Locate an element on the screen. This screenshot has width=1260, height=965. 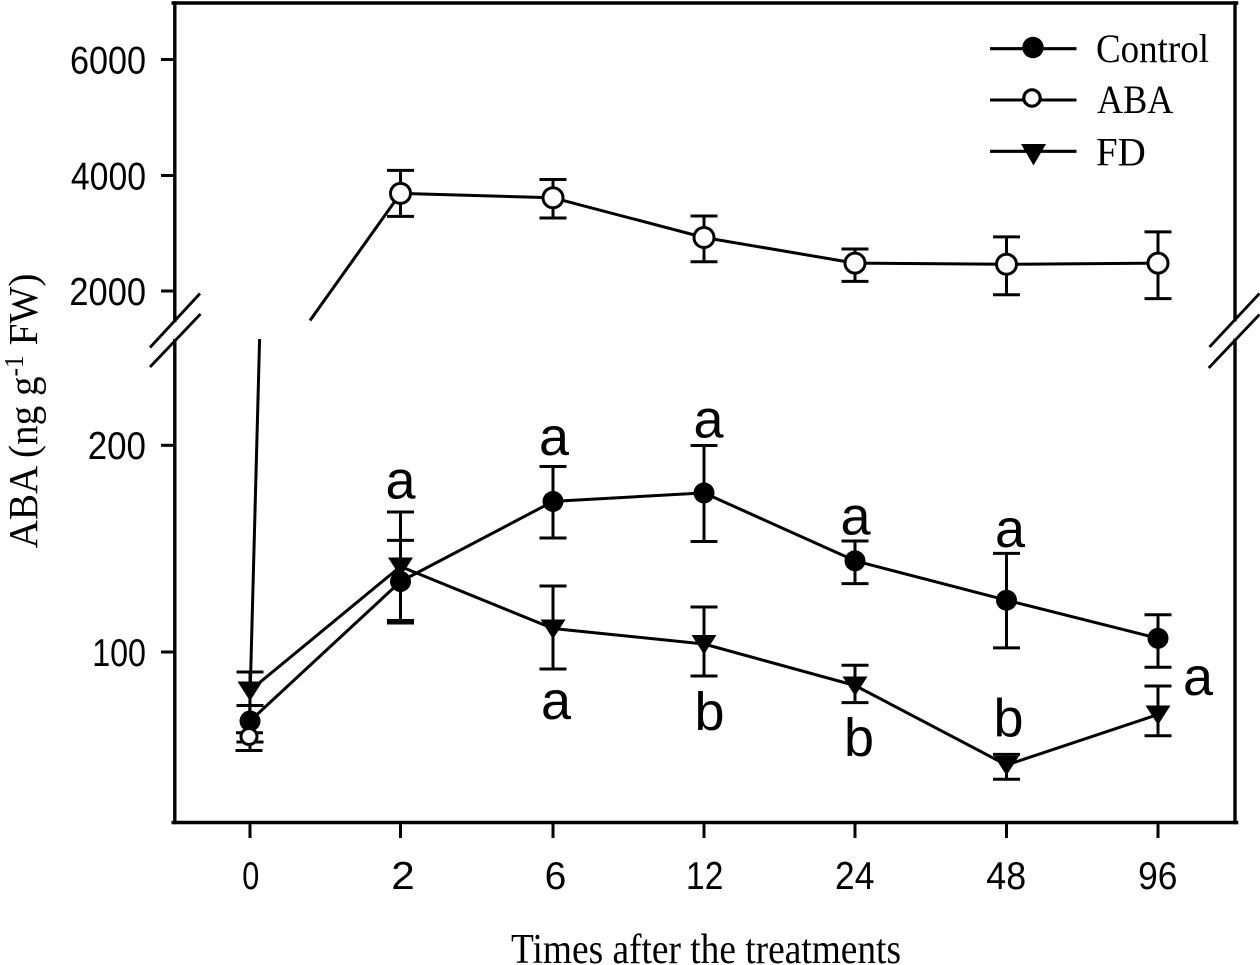
svg-text: ABA (ng g-1 FW) is located at coordinates (23, 411).